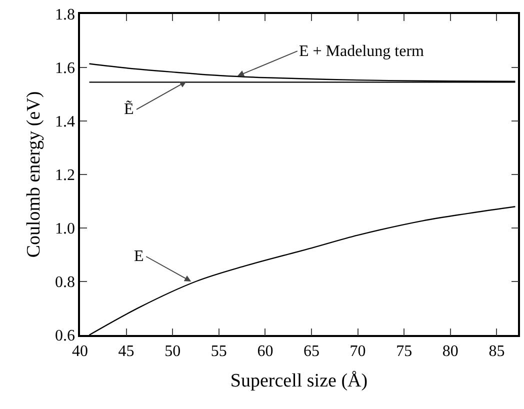 The image size is (524, 409). I want to click on x-axis-title: Supercell size (Å), so click(299, 381).